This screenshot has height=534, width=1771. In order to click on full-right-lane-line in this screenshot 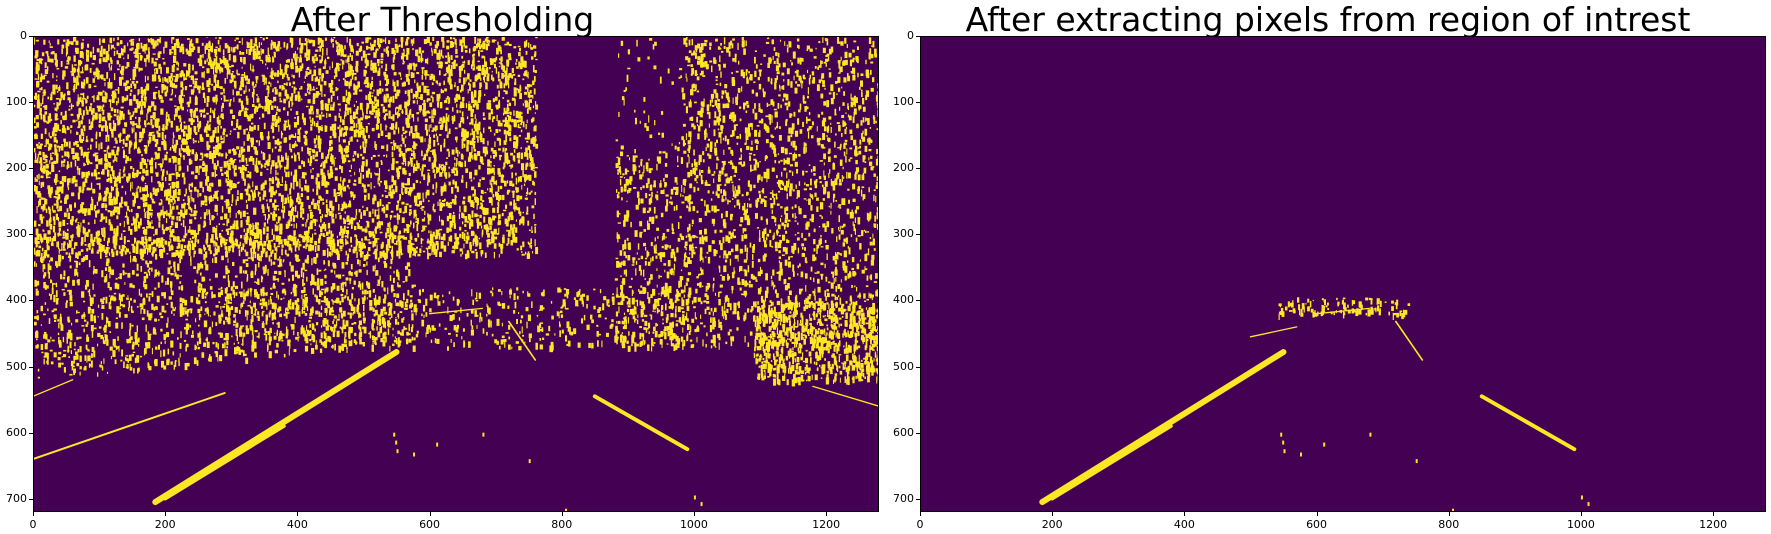, I will do `click(641, 423)`.